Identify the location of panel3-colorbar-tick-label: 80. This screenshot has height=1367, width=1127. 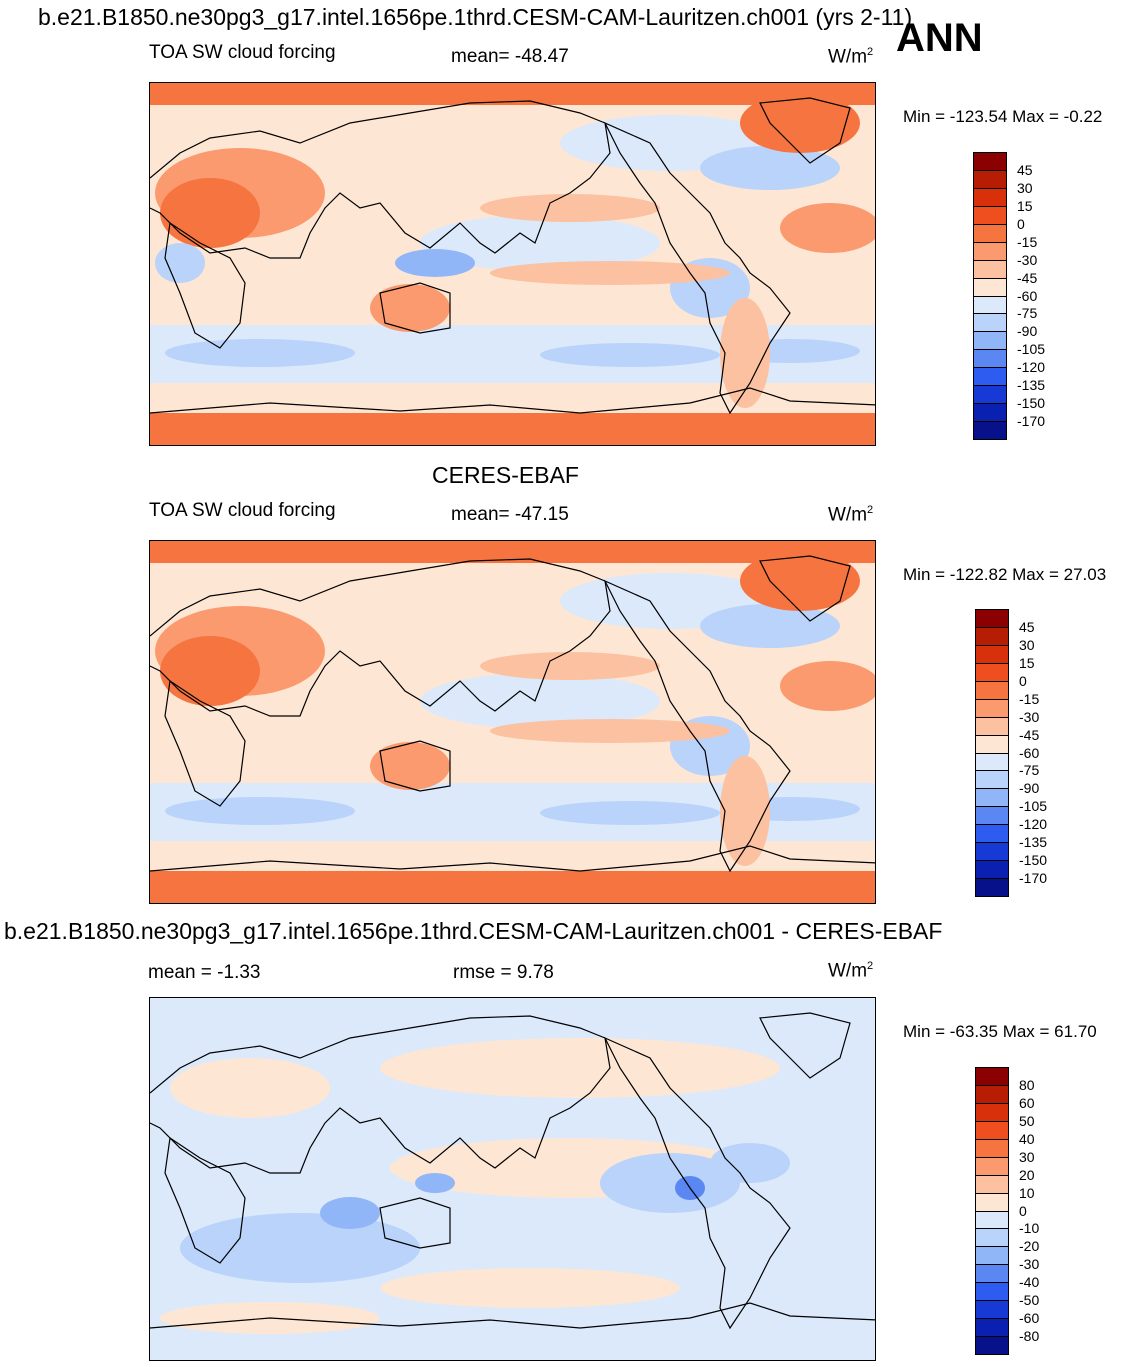
(1027, 1084).